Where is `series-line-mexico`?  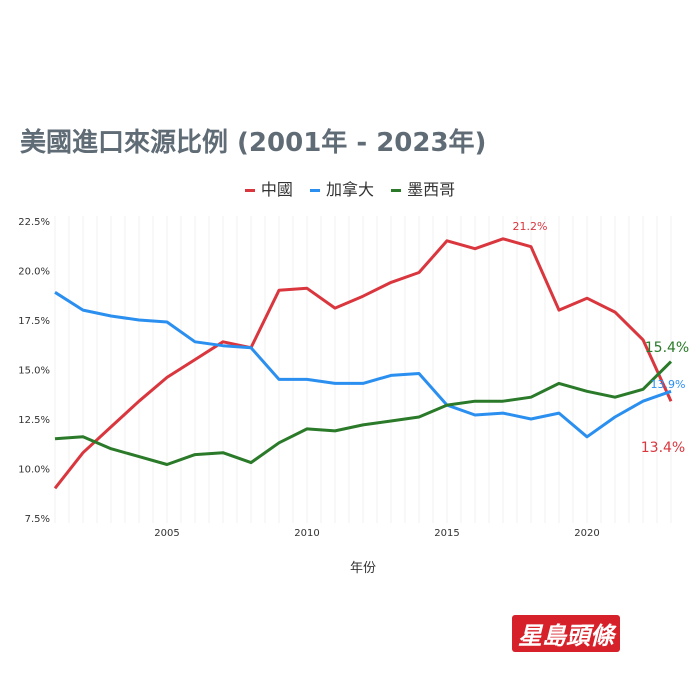 series-line-mexico is located at coordinates (363, 413).